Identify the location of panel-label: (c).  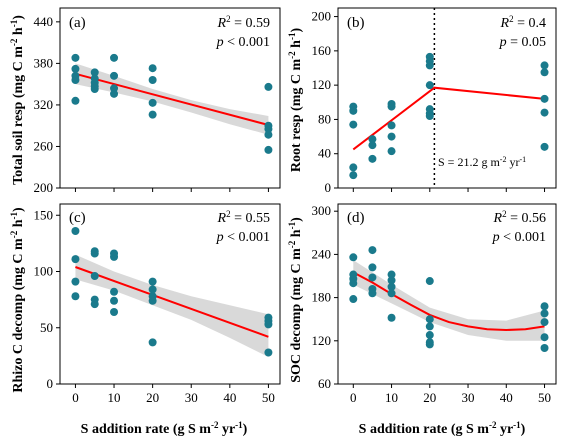
(77, 218).